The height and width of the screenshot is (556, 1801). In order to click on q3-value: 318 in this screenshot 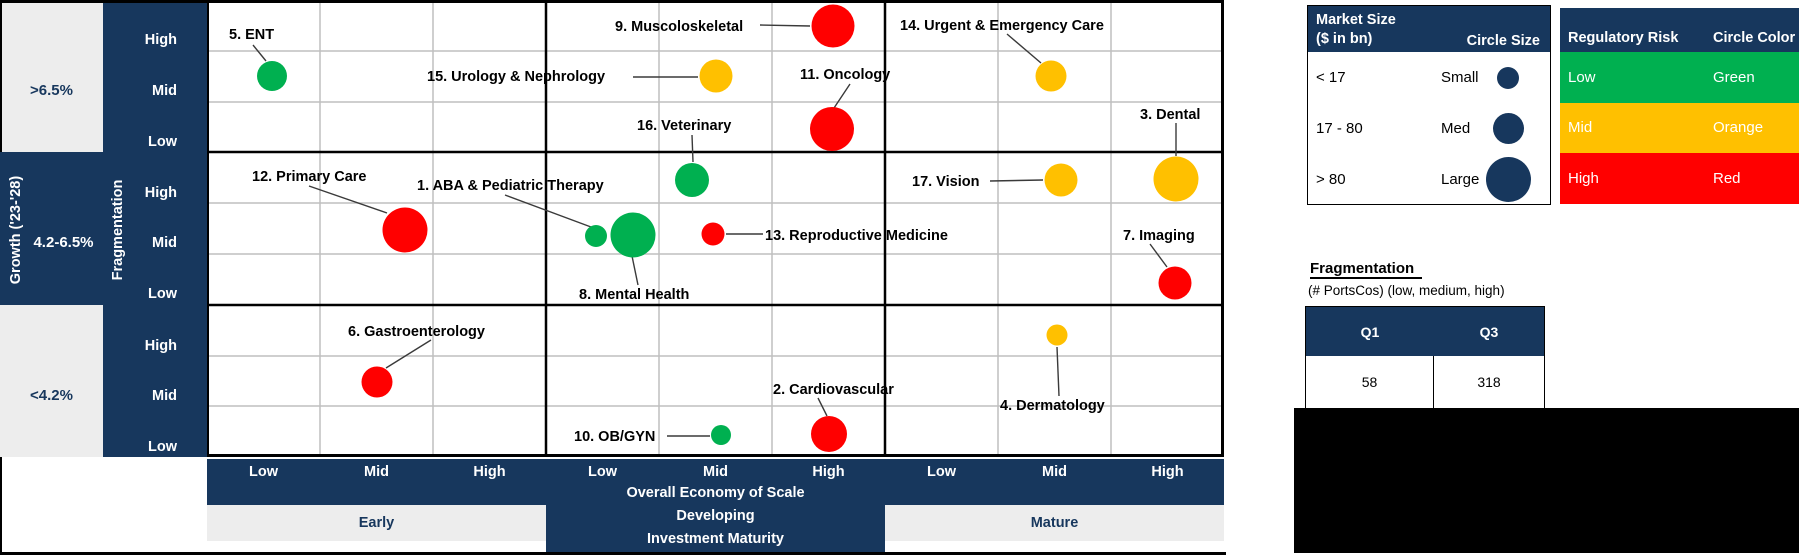, I will do `click(1489, 382)`.